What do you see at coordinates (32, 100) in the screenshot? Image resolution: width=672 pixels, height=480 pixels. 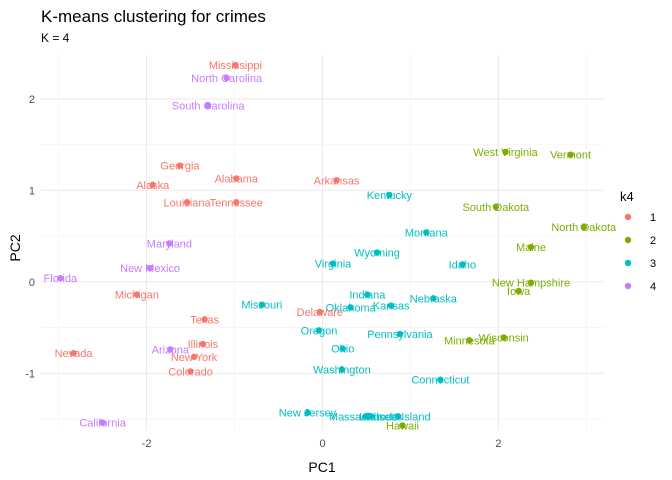 I see `y-tick-label: 2` at bounding box center [32, 100].